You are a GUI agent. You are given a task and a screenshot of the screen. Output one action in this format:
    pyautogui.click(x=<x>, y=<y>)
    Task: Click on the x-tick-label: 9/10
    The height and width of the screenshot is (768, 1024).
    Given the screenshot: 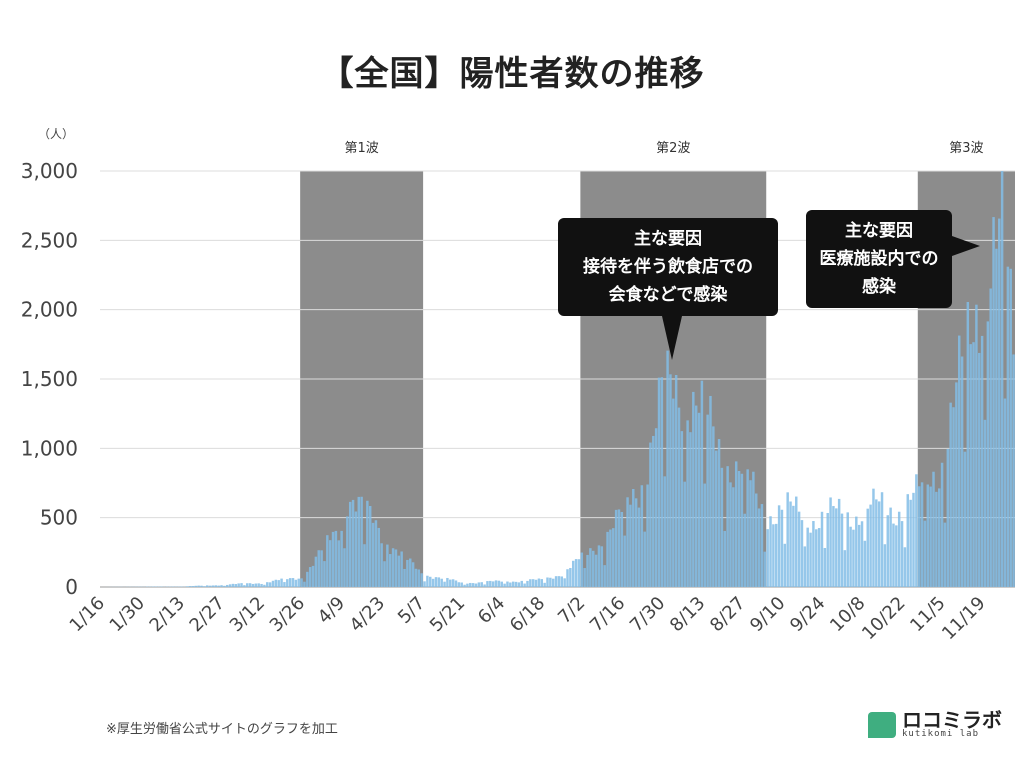 What is the action you would take?
    pyautogui.click(x=767, y=614)
    